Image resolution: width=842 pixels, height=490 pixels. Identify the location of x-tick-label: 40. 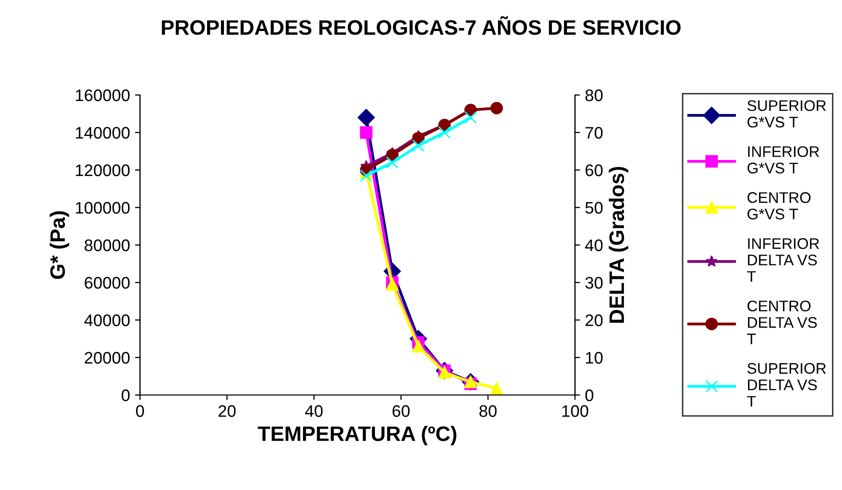
(314, 411).